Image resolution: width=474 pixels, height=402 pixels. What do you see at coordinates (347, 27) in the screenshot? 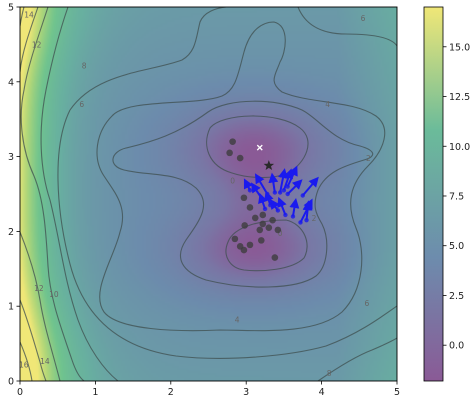
I see `contour-6b` at bounding box center [347, 27].